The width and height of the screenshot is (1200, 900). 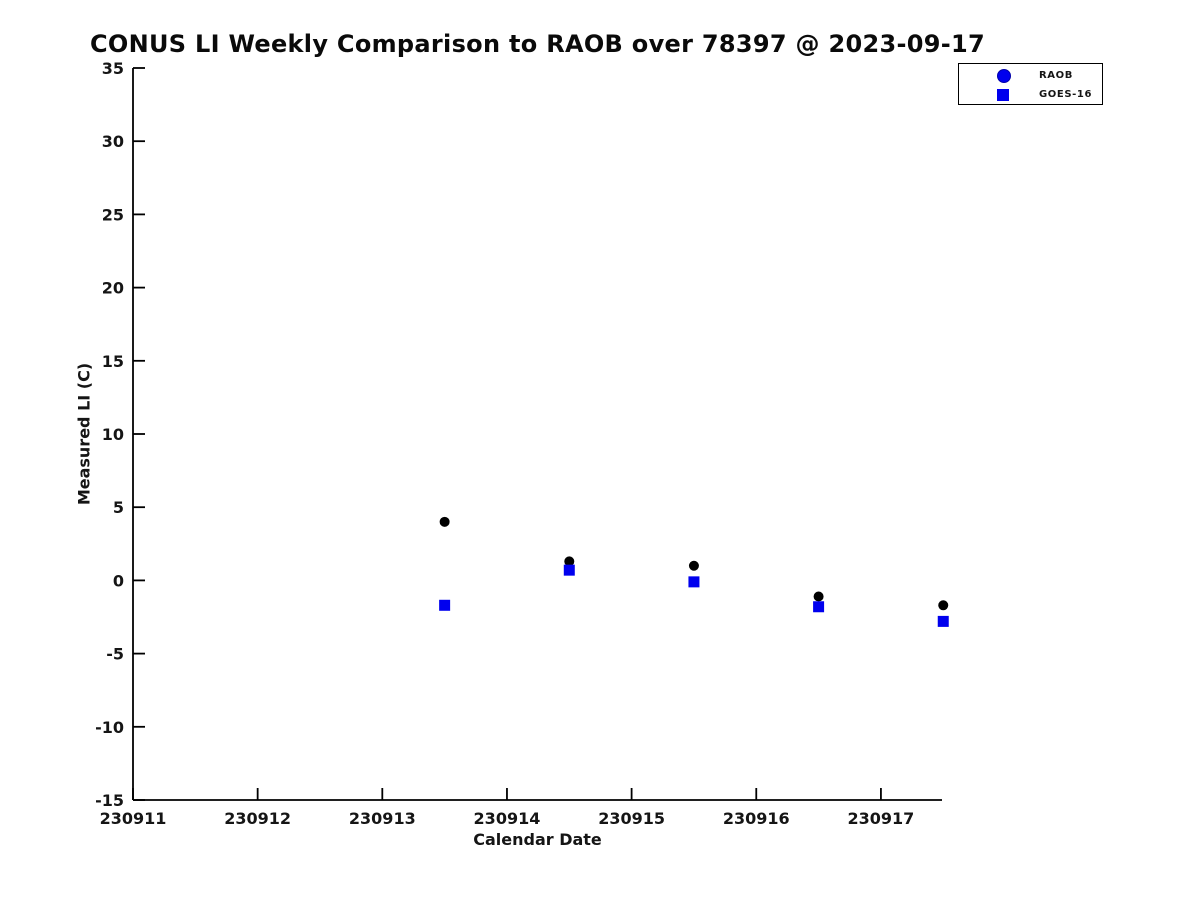 I want to click on y-tick-label: 0, so click(x=118, y=580).